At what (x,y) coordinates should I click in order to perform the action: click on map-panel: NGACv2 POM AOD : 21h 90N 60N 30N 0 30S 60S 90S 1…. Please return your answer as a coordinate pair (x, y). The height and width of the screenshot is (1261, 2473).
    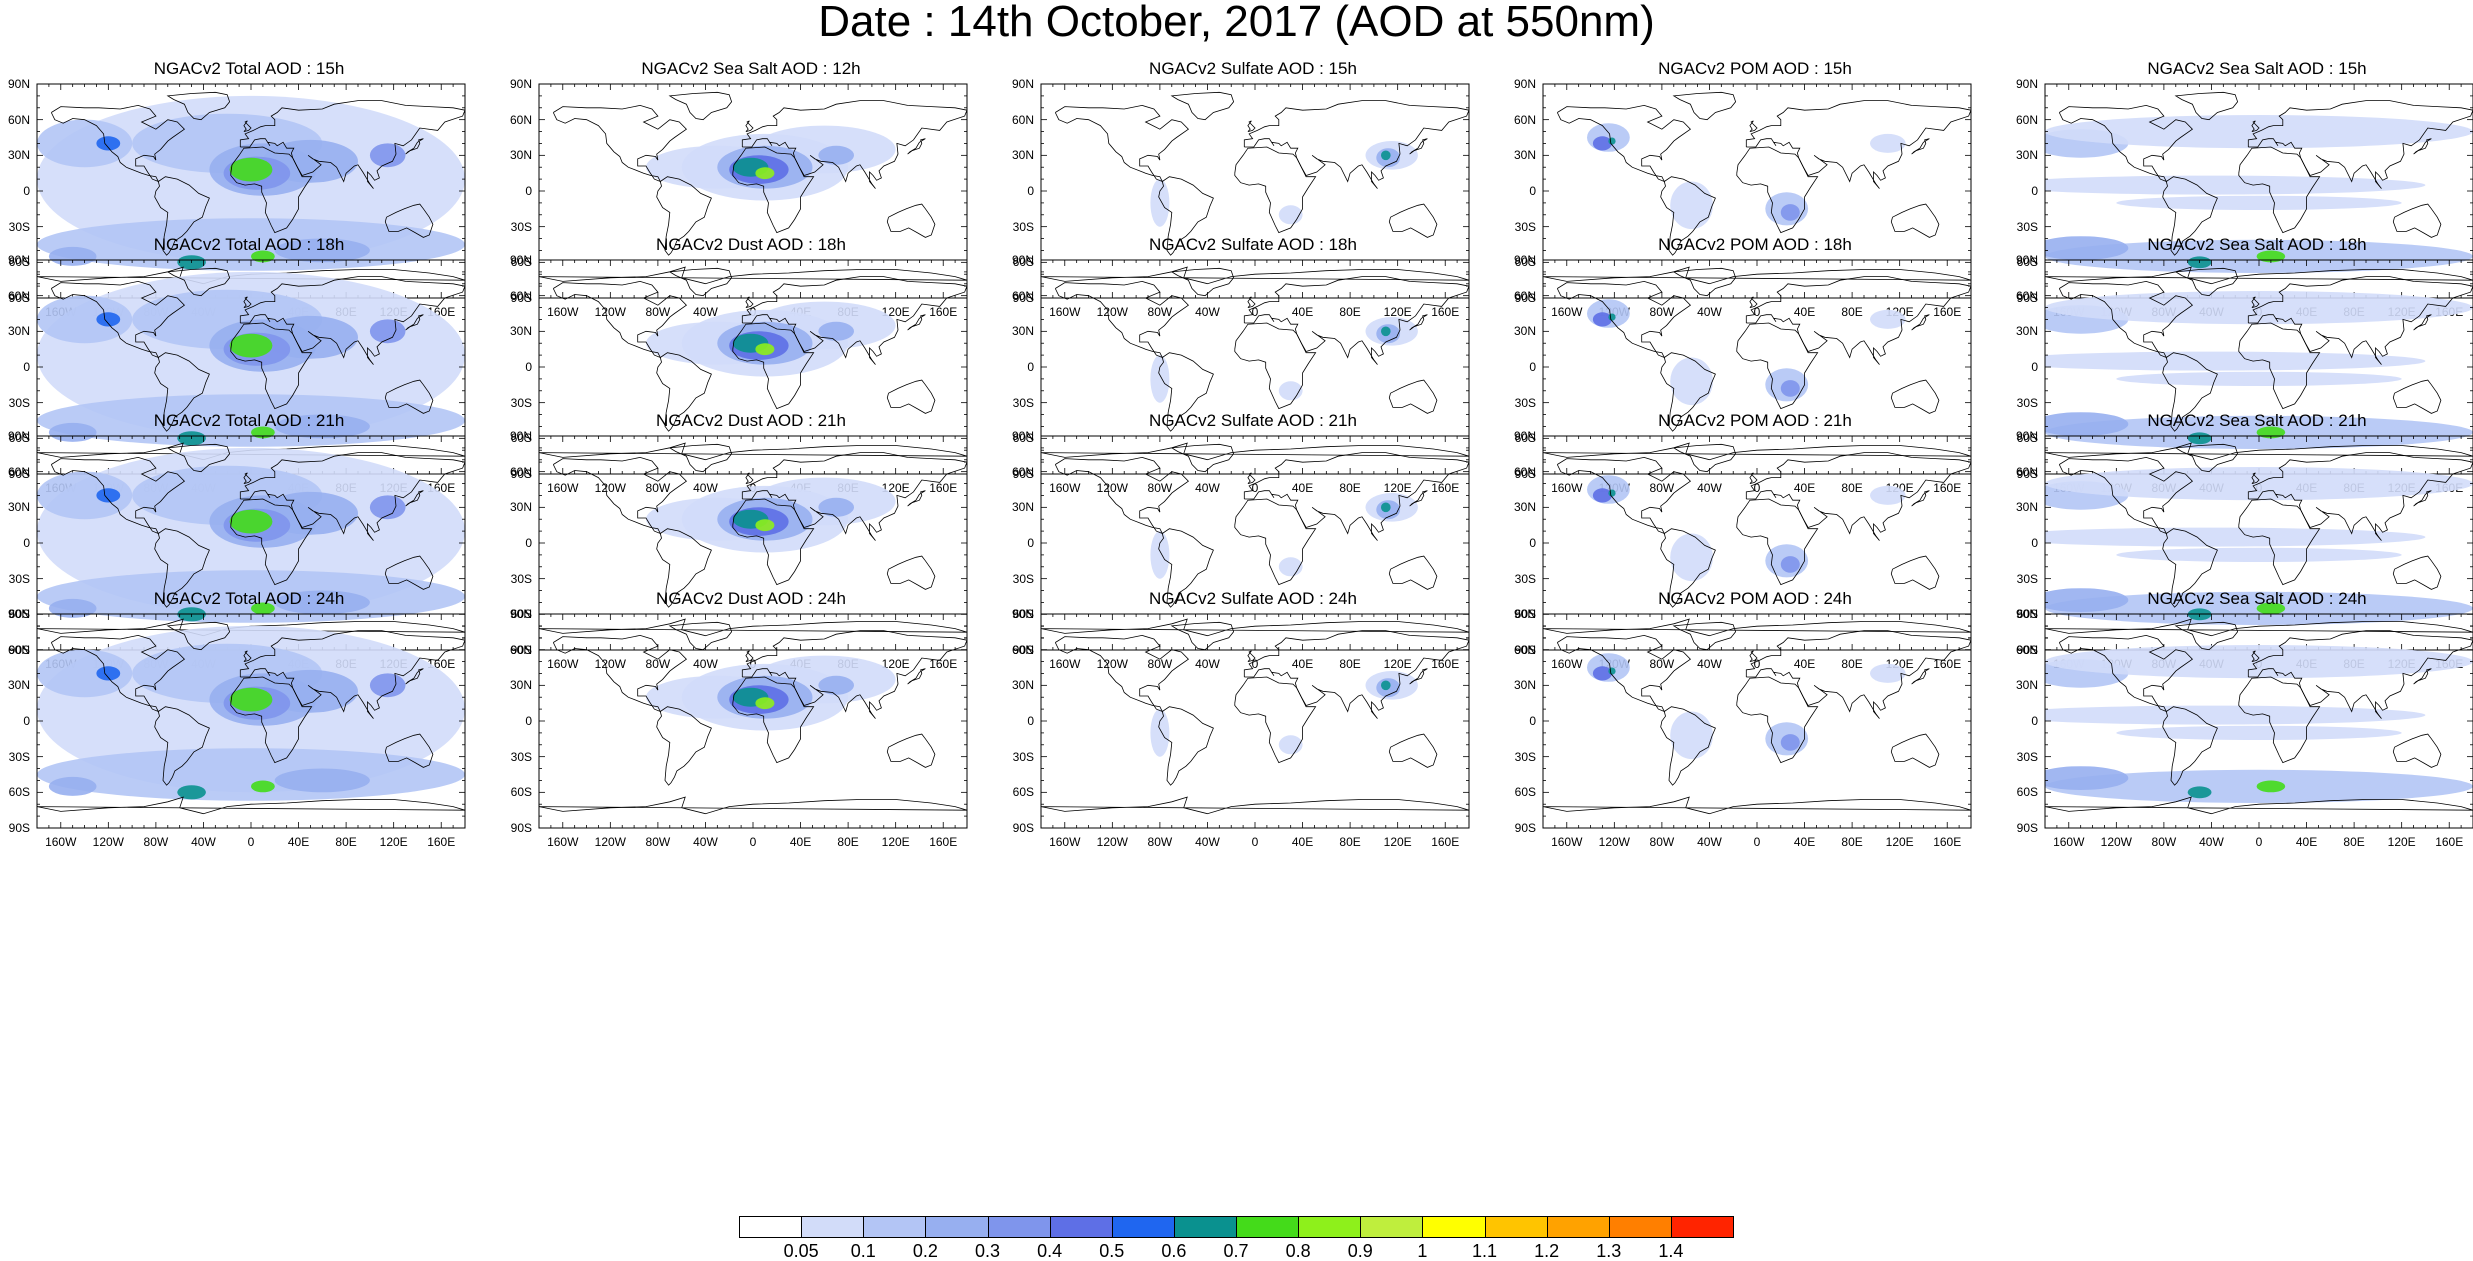
    Looking at the image, I should click on (1755, 548).